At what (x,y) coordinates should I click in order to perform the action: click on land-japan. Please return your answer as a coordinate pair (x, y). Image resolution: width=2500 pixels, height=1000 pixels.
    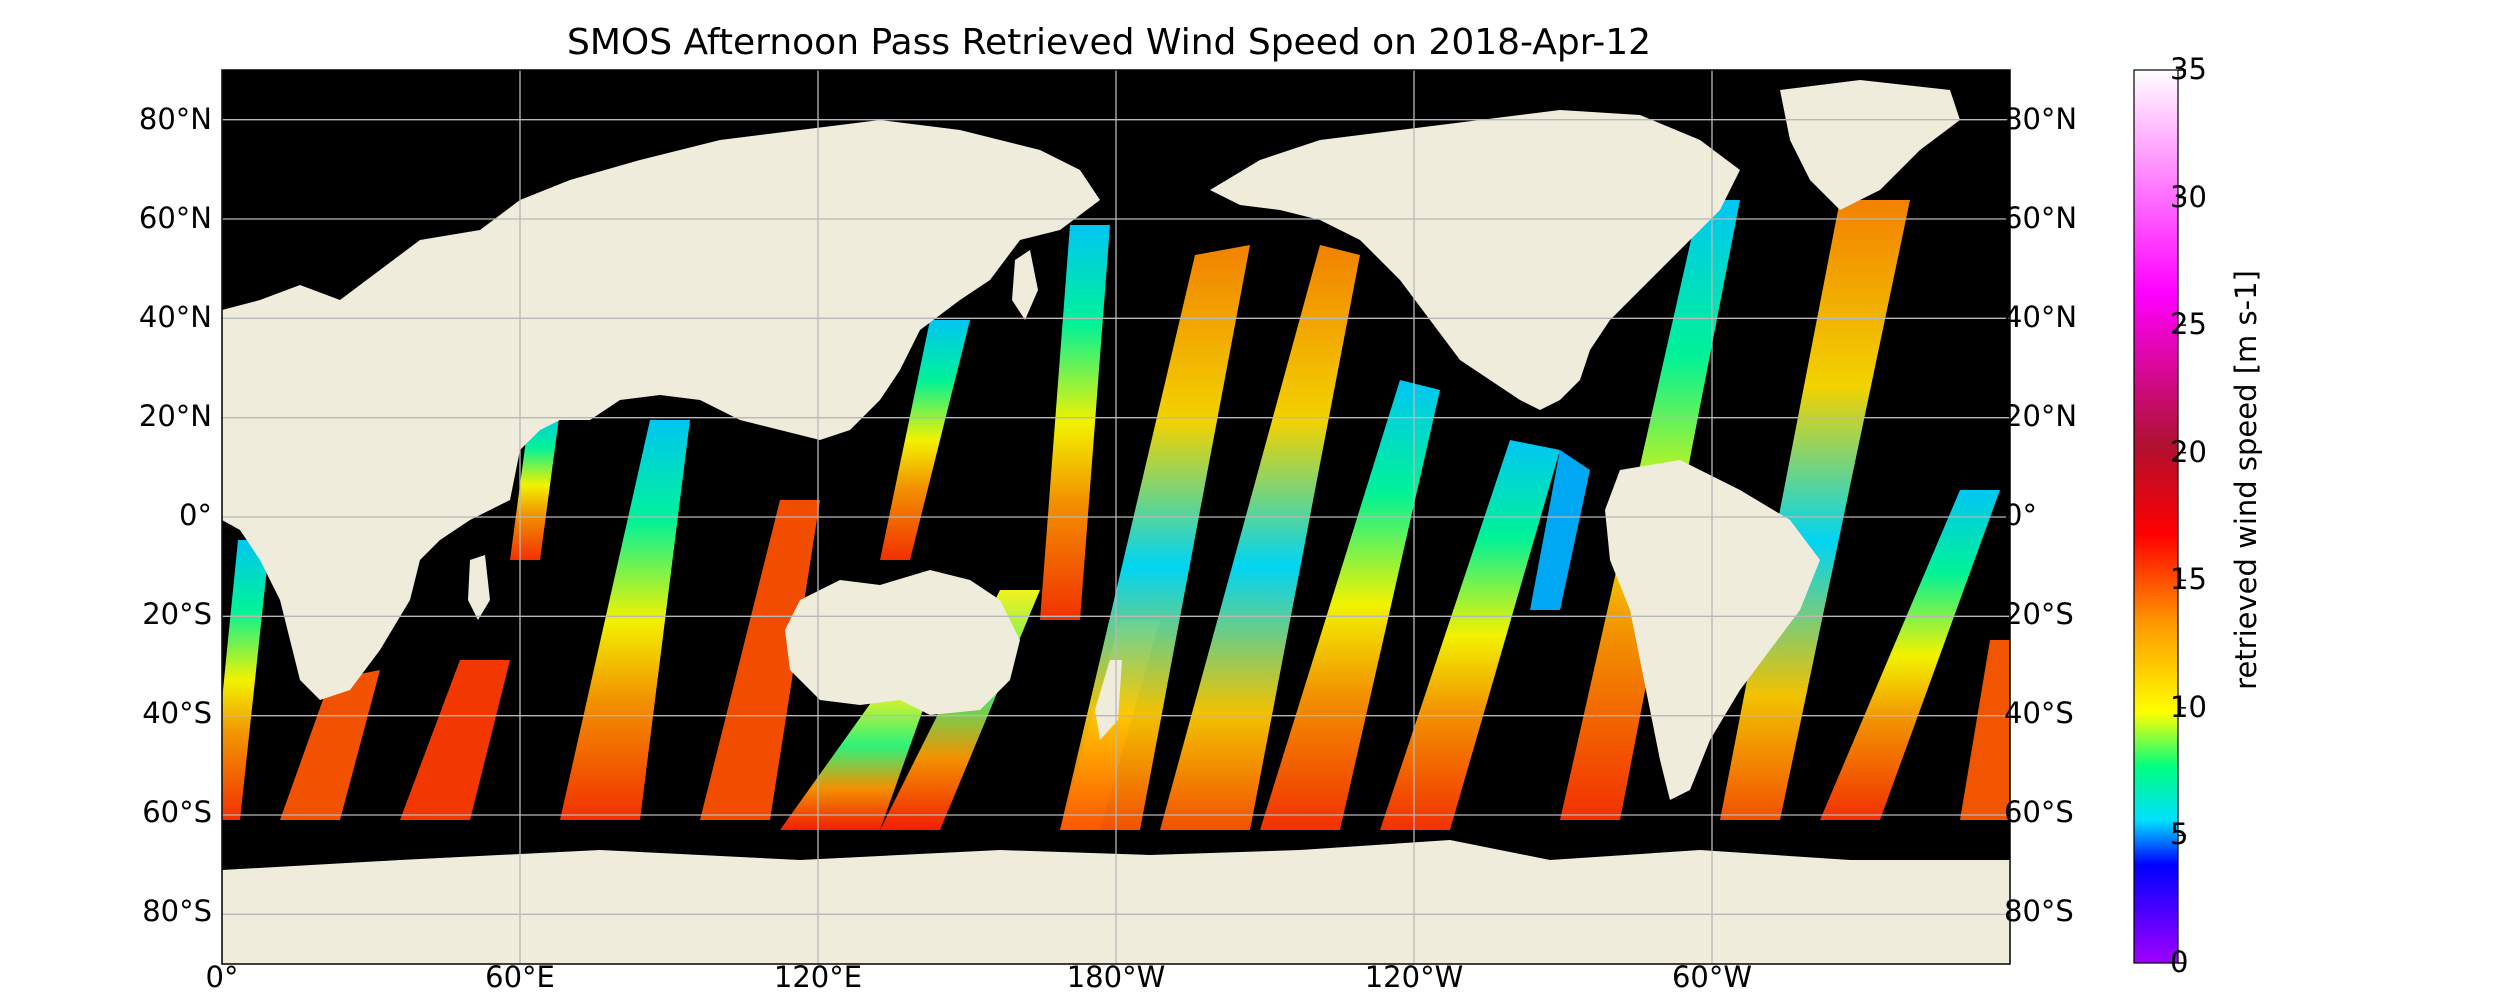
    Looking at the image, I should click on (1025, 285).